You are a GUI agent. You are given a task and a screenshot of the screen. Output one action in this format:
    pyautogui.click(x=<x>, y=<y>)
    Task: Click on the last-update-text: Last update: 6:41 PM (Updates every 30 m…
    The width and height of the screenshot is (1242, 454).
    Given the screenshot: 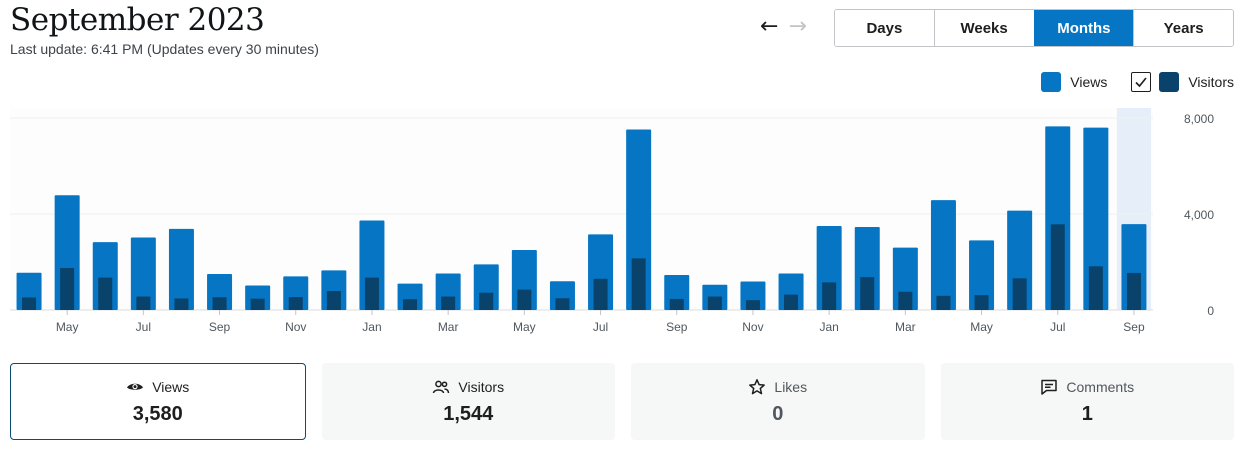 What is the action you would take?
    pyautogui.click(x=164, y=49)
    